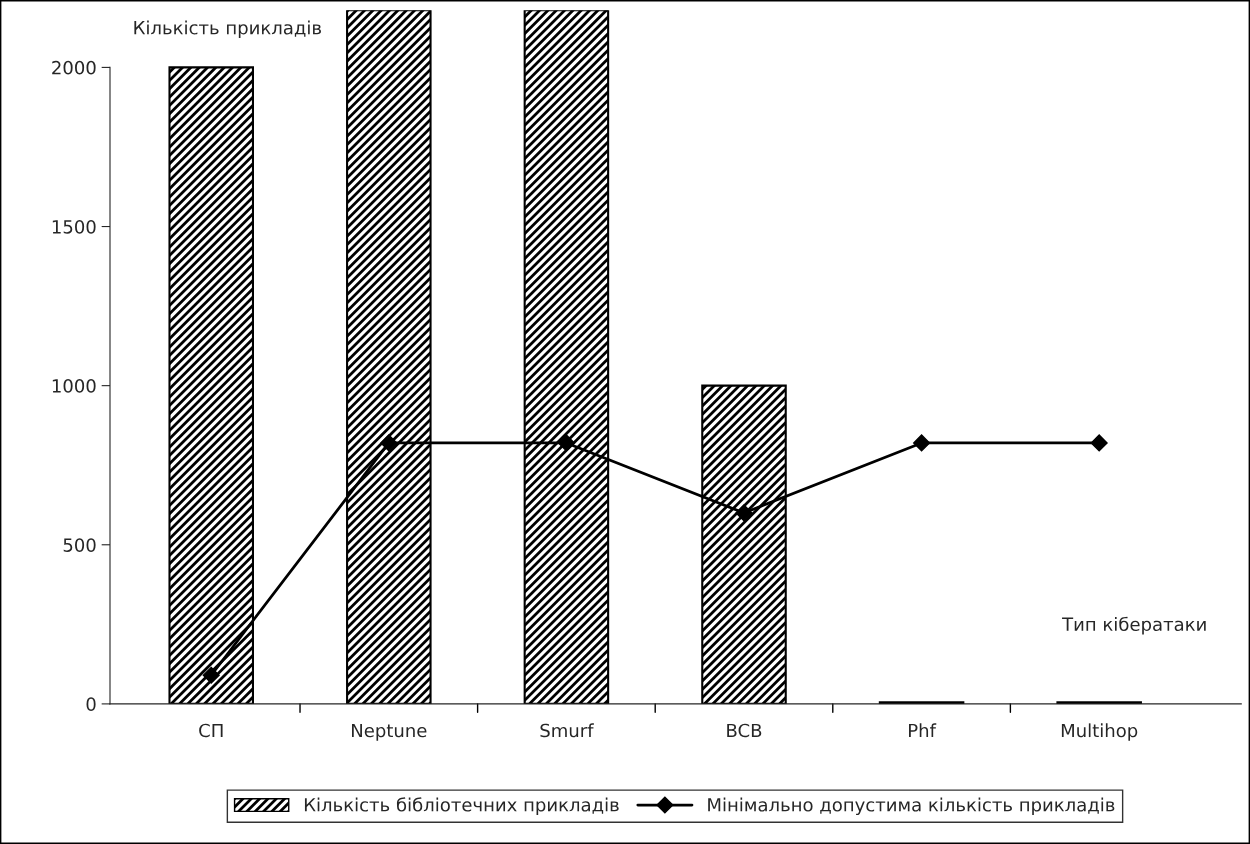 This screenshot has height=844, width=1250. Describe the element at coordinates (461, 806) in the screenshot. I see `legend-label: Кількість бібліотечних прикладів` at that location.